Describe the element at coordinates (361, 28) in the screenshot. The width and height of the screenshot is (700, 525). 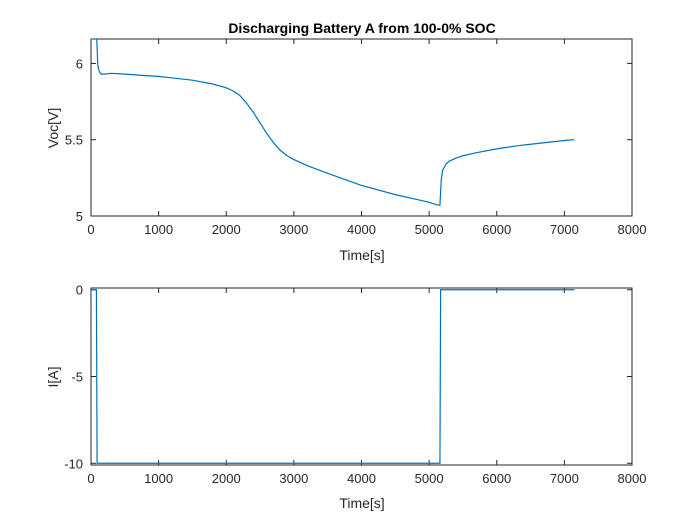
I see `voltage-chart-title: Discharging Battery A from 100-0% SOC` at that location.